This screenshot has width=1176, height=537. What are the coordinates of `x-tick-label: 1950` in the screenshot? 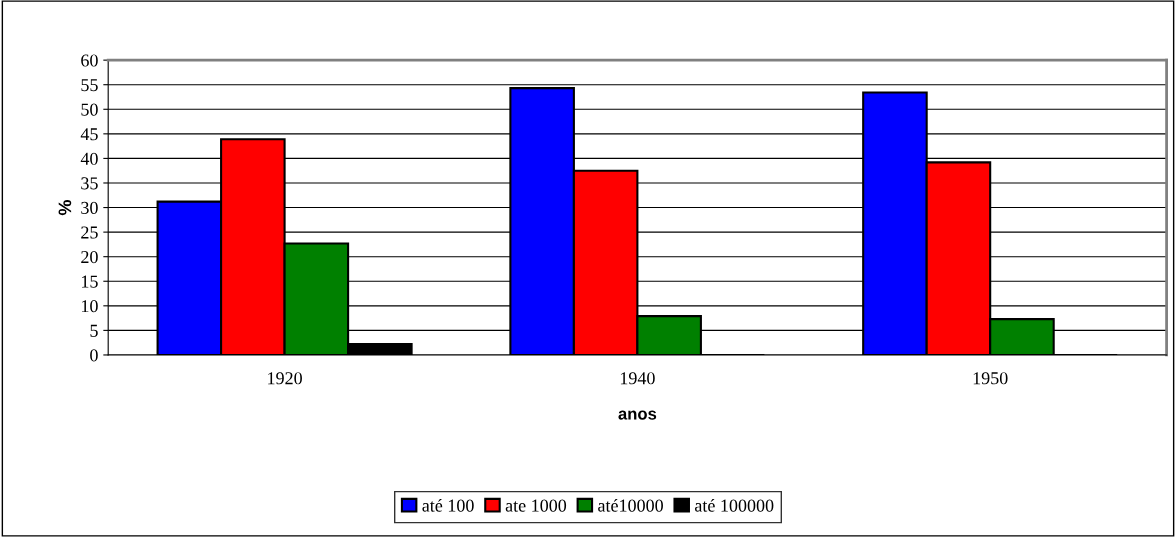 It's located at (990, 378).